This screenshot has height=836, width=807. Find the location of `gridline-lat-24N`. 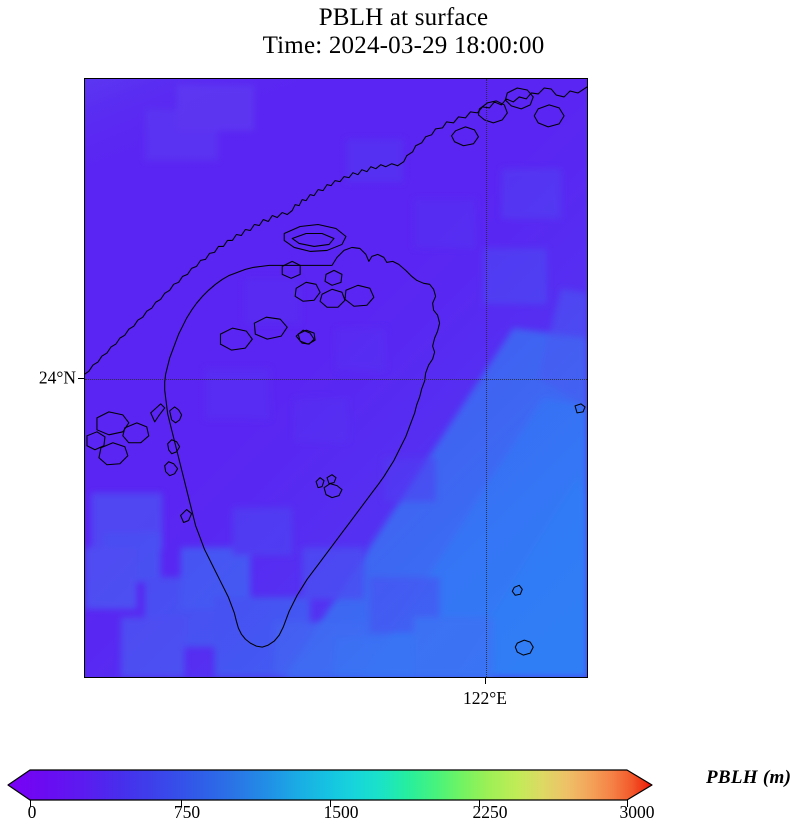

gridline-lat-24N is located at coordinates (336, 379).